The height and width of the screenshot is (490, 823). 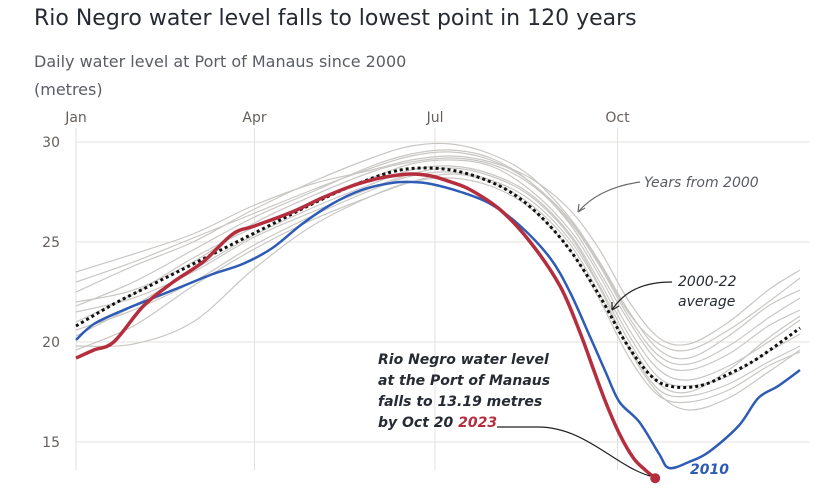 What do you see at coordinates (463, 360) in the screenshot?
I see `annotation-2023-line1: Rio Negro water level` at bounding box center [463, 360].